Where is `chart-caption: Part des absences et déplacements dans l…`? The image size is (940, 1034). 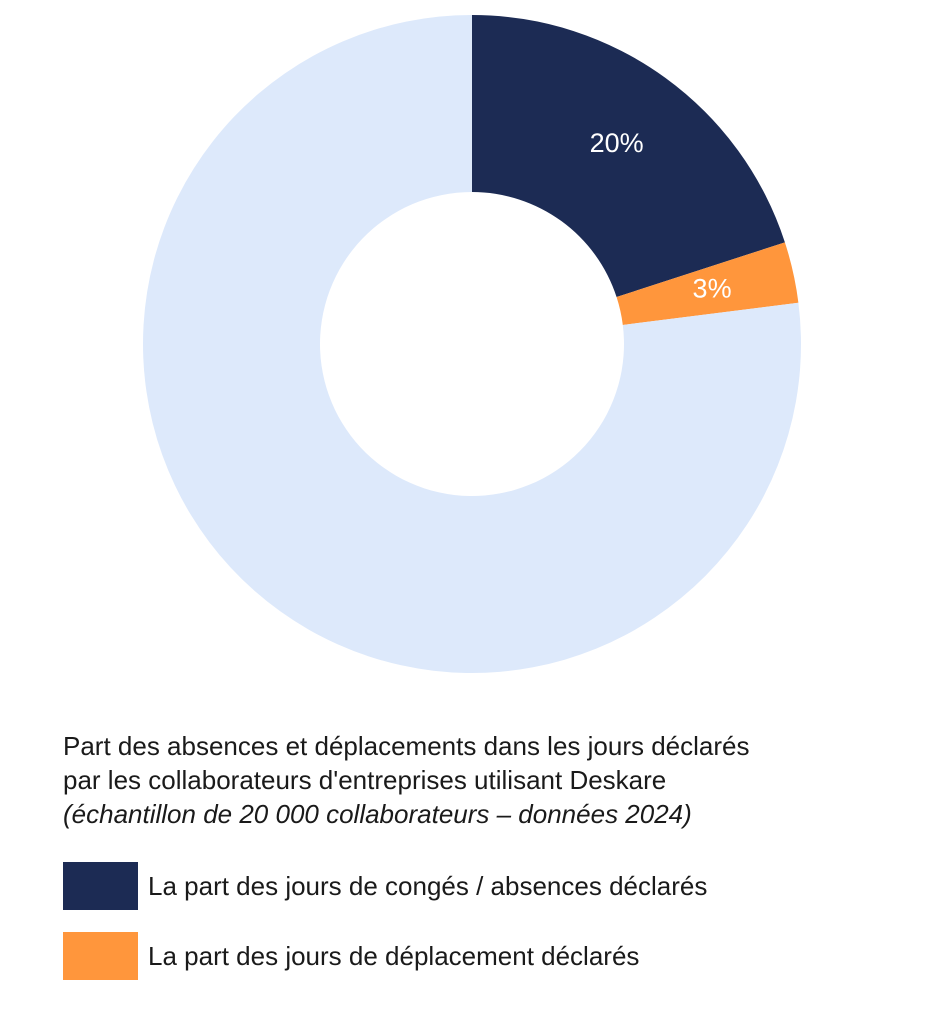 chart-caption: Part des absences et déplacements dans l… is located at coordinates (498, 780).